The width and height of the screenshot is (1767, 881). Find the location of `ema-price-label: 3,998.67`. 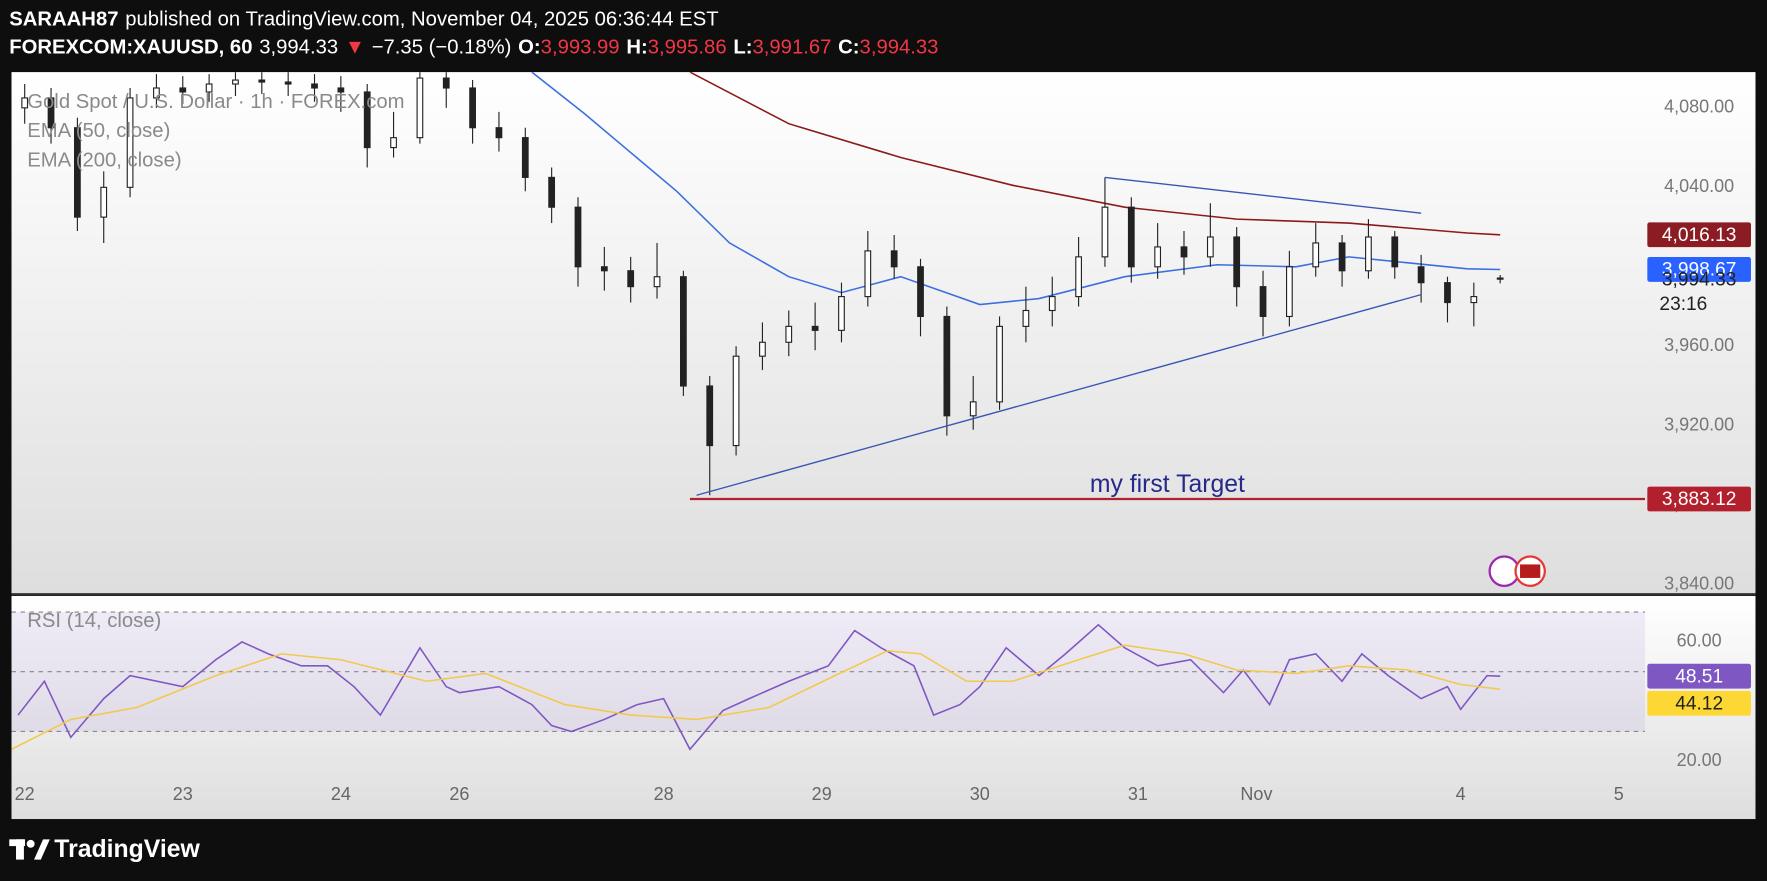

ema-price-label: 3,998.67 is located at coordinates (1699, 270).